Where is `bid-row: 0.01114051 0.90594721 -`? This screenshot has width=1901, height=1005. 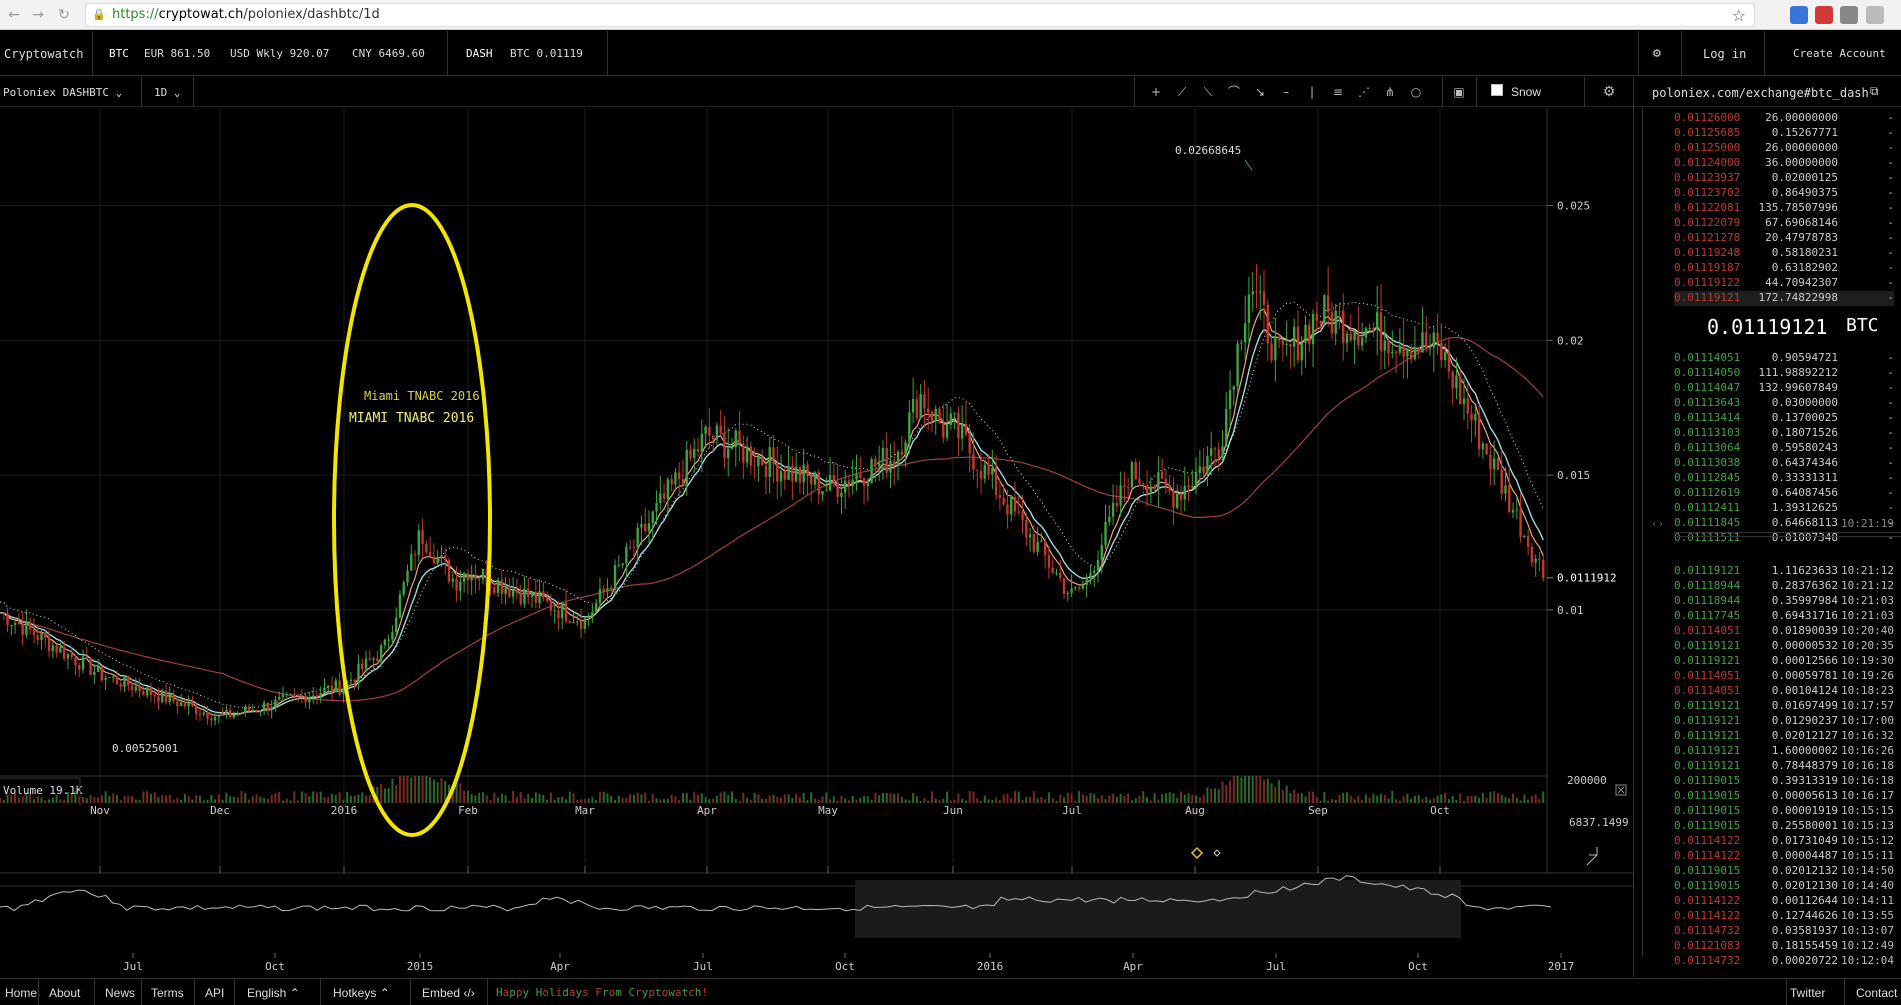
bid-row: 0.01114051 0.90594721 - is located at coordinates (1784, 358).